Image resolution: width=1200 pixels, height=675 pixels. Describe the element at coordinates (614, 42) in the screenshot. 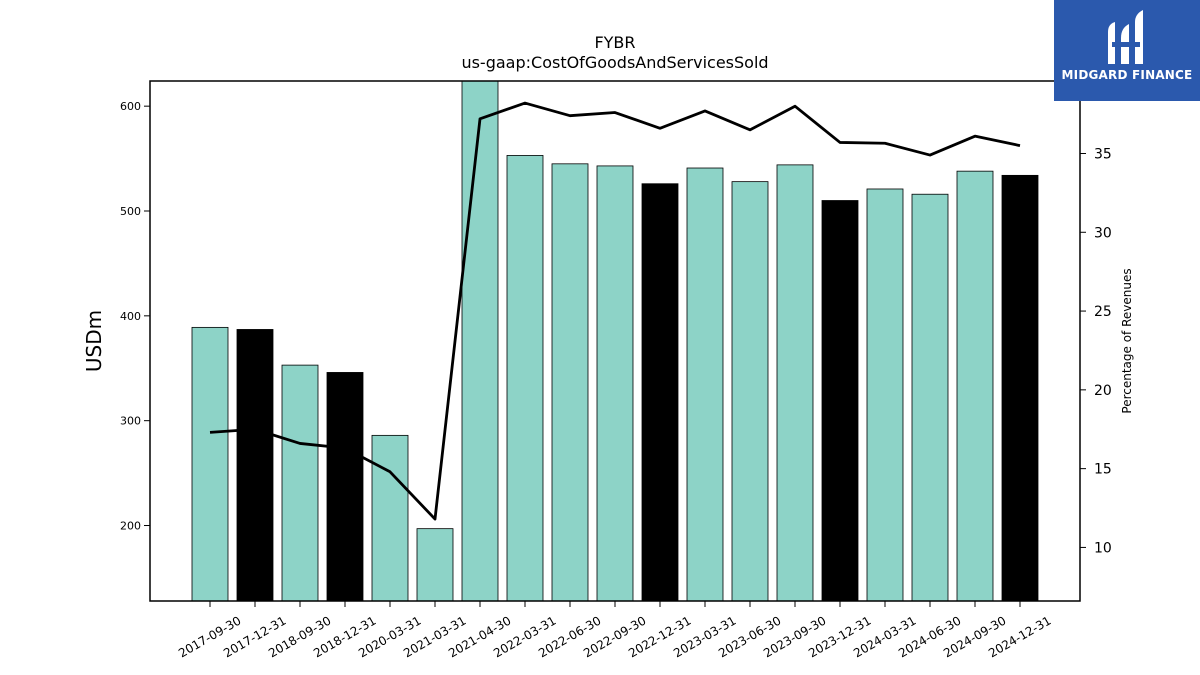

I see `chart-title: FYBR` at that location.